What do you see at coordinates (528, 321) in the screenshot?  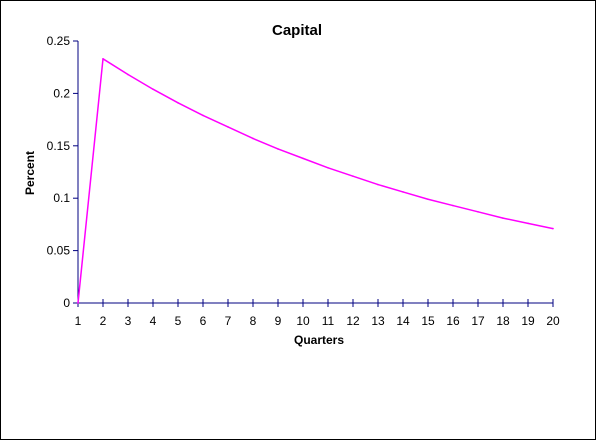 I see `x-tick-label: 19` at bounding box center [528, 321].